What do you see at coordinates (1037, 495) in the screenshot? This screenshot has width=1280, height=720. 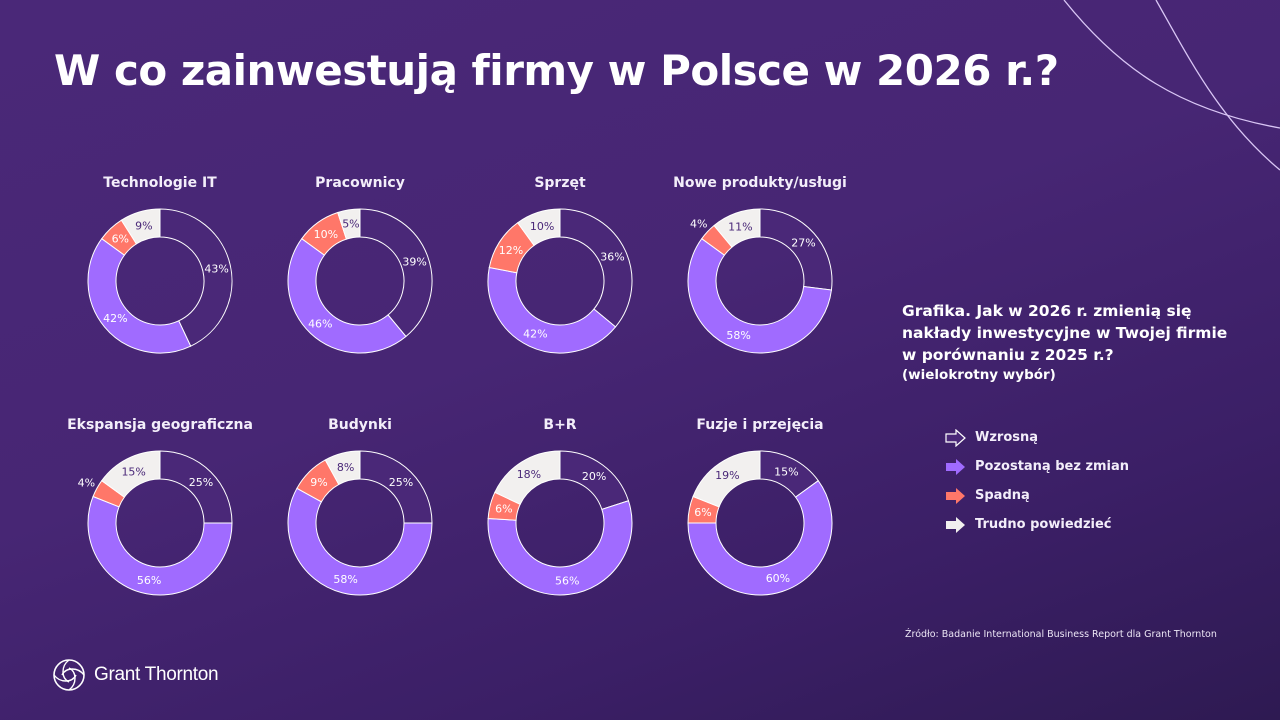 I see `legend-item-spadna: Spadną` at bounding box center [1037, 495].